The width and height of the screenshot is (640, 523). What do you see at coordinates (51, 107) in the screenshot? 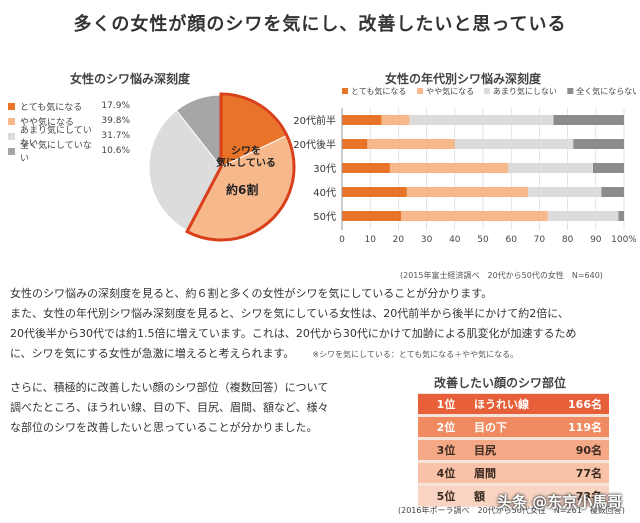
I see `pie-legend-label: とても気になる` at bounding box center [51, 107].